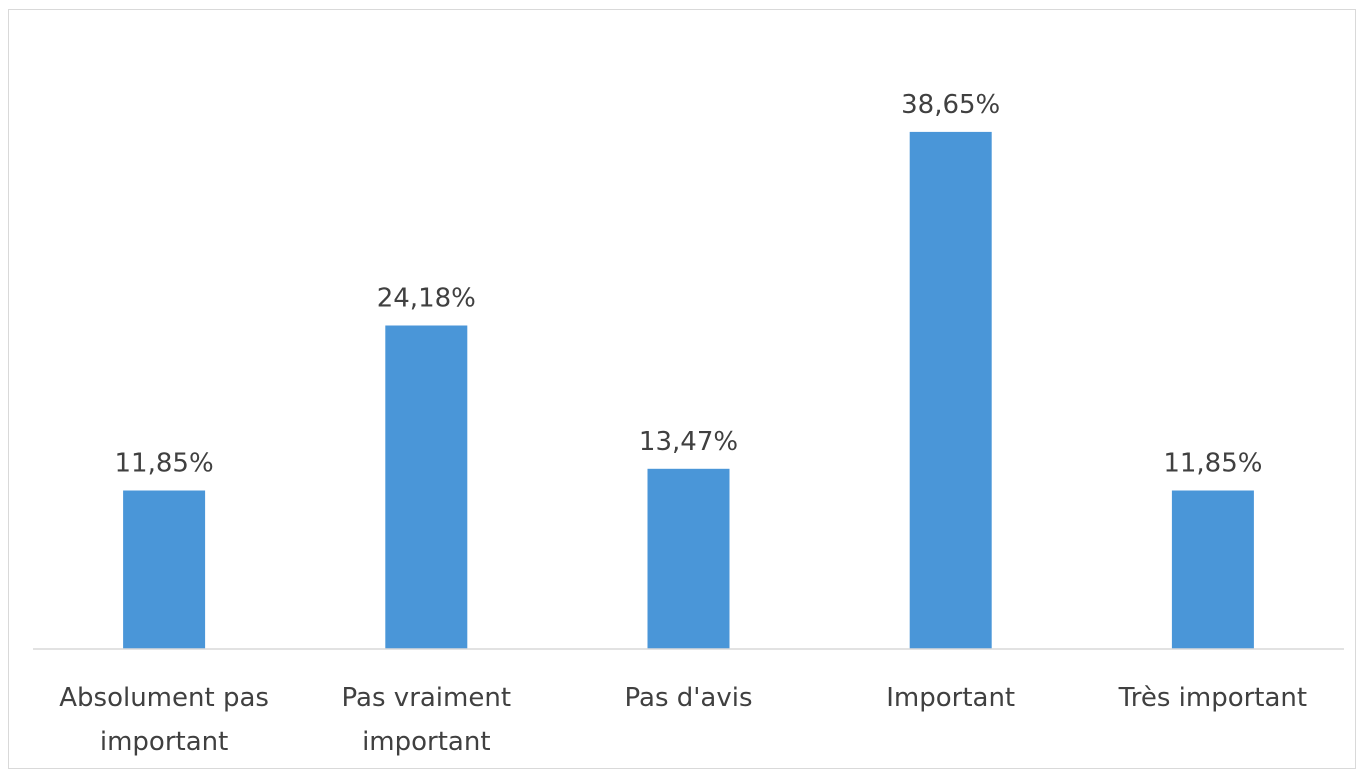 The width and height of the screenshot is (1358, 770). What do you see at coordinates (426, 742) in the screenshot?
I see `category-label-2-line-2: important` at bounding box center [426, 742].